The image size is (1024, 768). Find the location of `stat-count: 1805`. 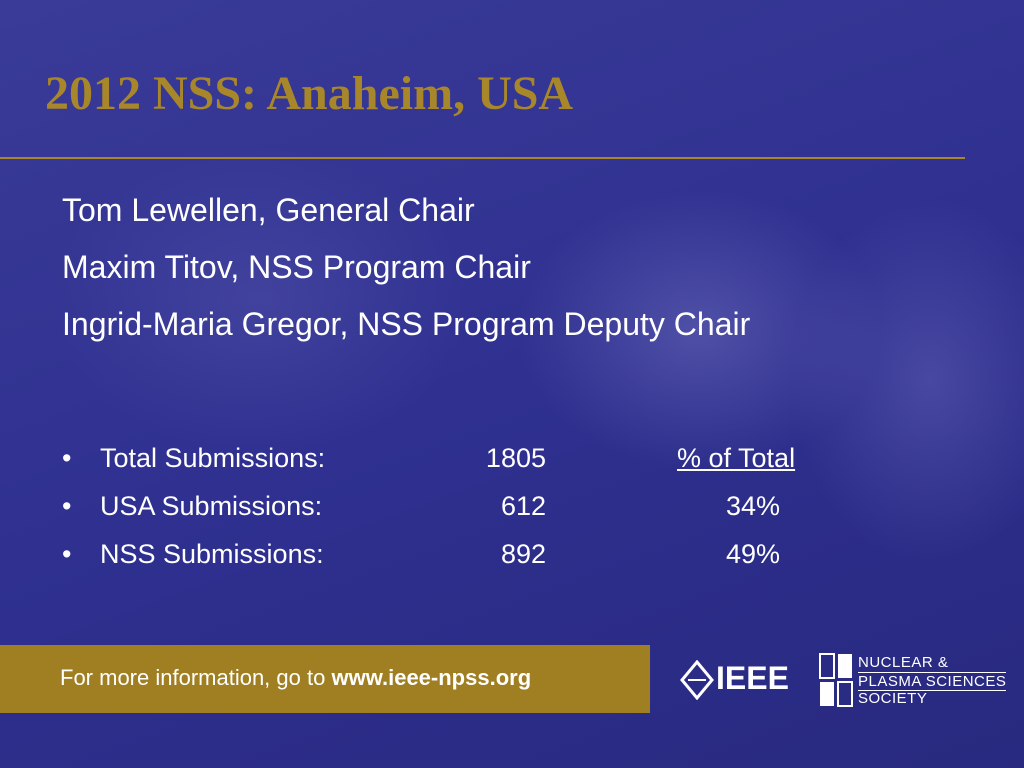

stat-count: 1805 is located at coordinates (515, 458).